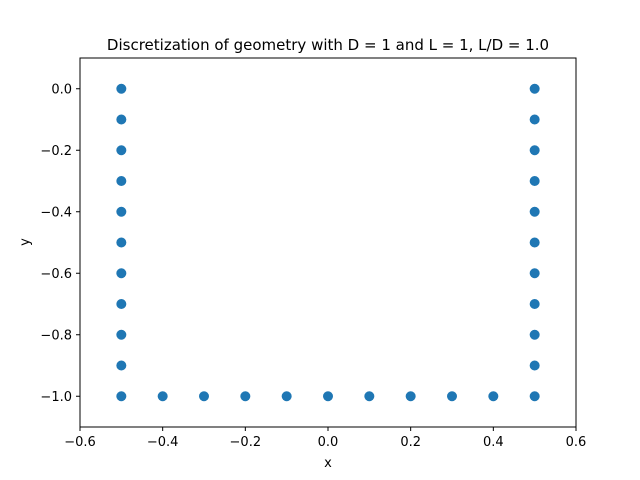  What do you see at coordinates (56, 397) in the screenshot?
I see `y-tick-label: −1.0` at bounding box center [56, 397].